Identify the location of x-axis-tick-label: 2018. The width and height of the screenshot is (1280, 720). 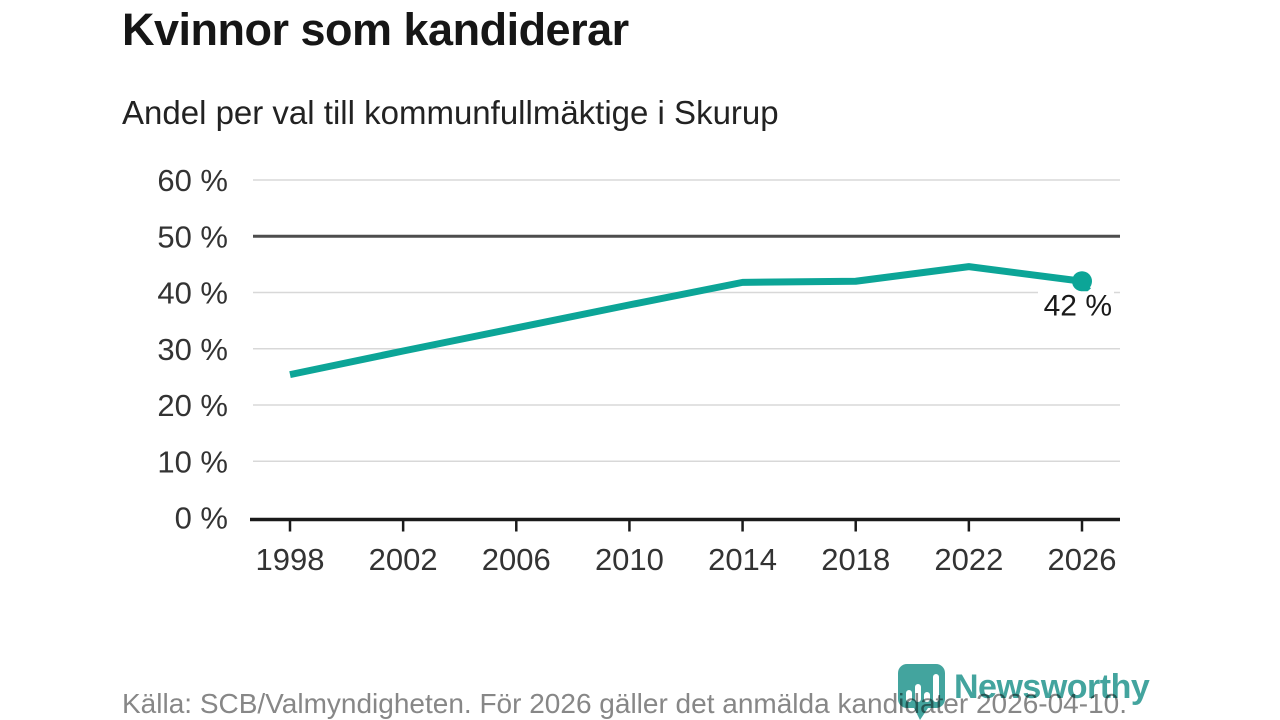
(855, 559).